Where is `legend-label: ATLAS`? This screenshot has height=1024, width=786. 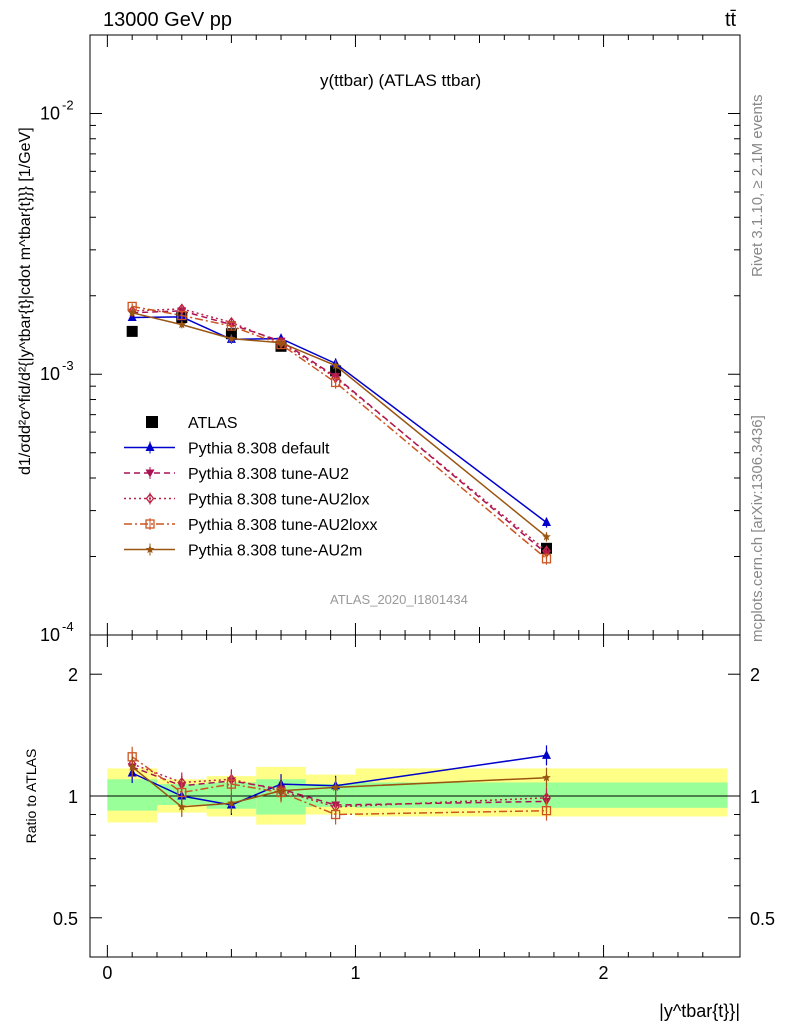
legend-label: ATLAS is located at coordinates (213, 423).